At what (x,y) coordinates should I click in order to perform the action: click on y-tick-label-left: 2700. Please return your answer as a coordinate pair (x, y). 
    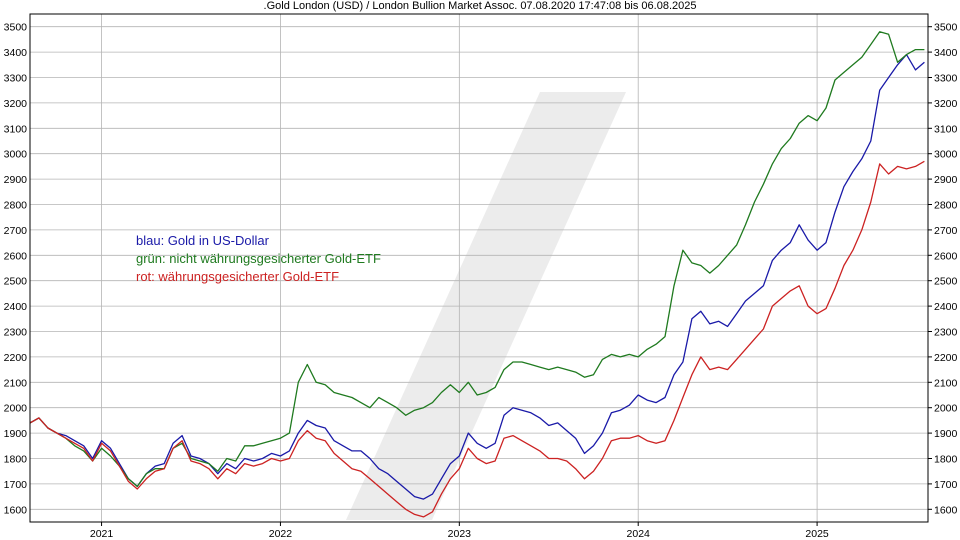
    Looking at the image, I should click on (16, 231).